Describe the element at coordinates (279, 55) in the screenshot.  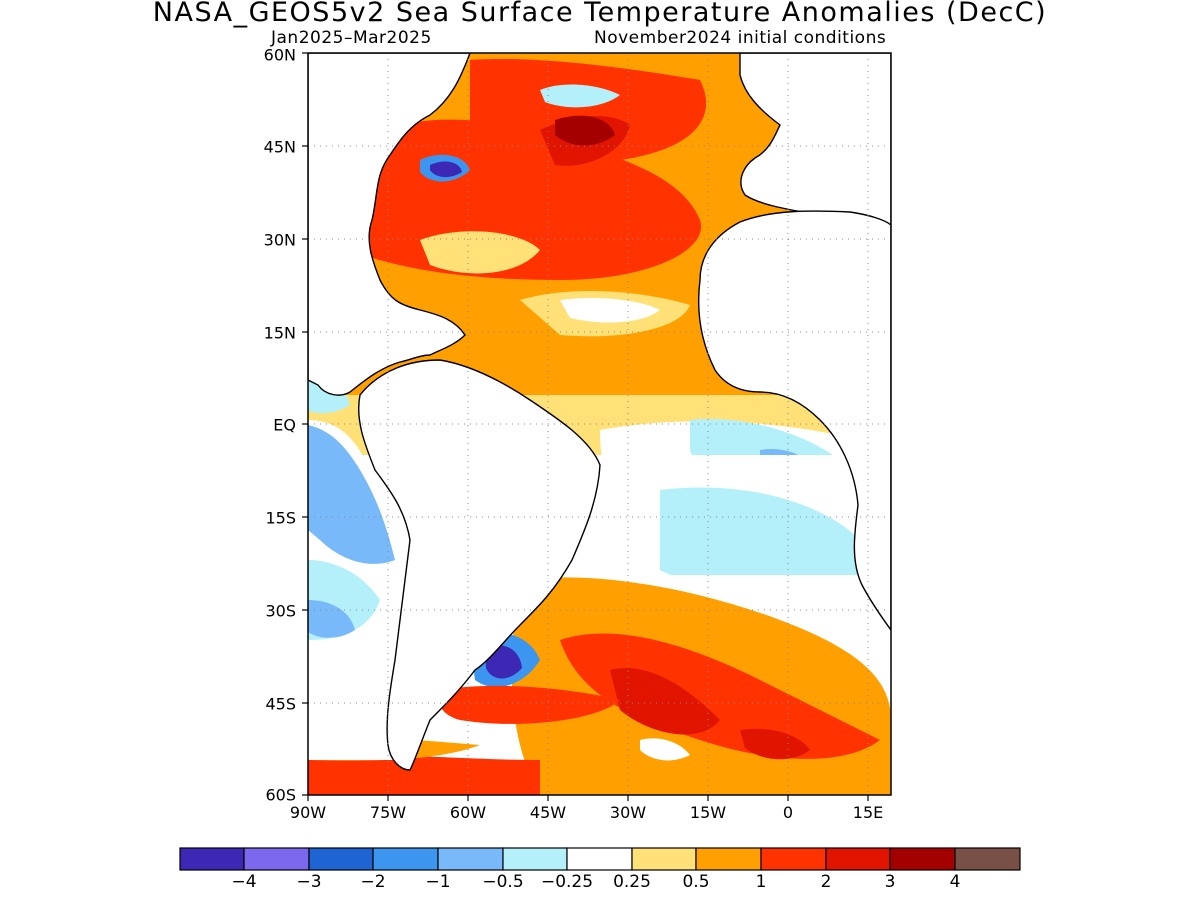
I see `lat-label: 60N` at that location.